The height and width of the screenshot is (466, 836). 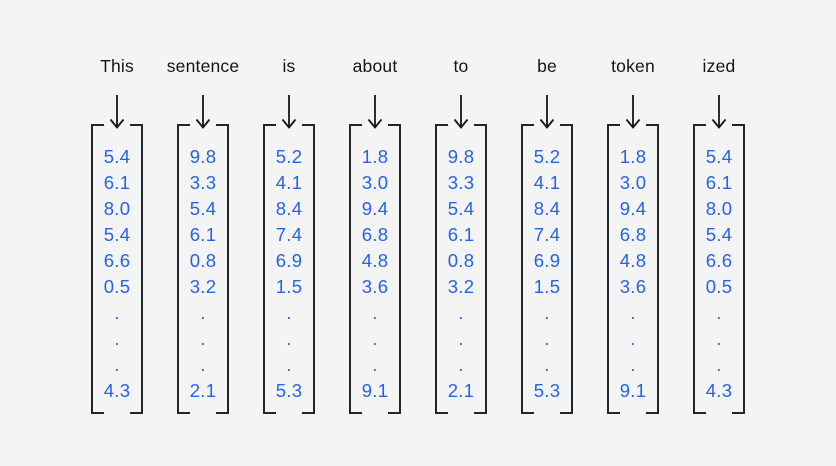 What do you see at coordinates (719, 260) in the screenshot?
I see `vector-value: 6.6` at bounding box center [719, 260].